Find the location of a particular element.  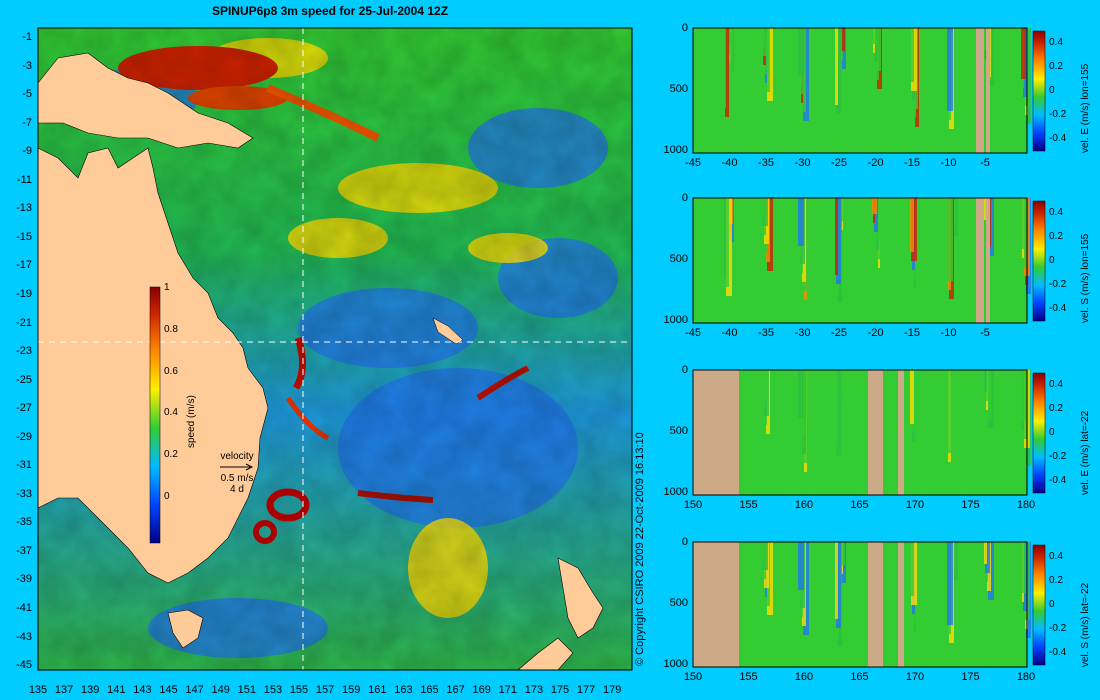

lat-tick-label: -3 is located at coordinates (27, 65).